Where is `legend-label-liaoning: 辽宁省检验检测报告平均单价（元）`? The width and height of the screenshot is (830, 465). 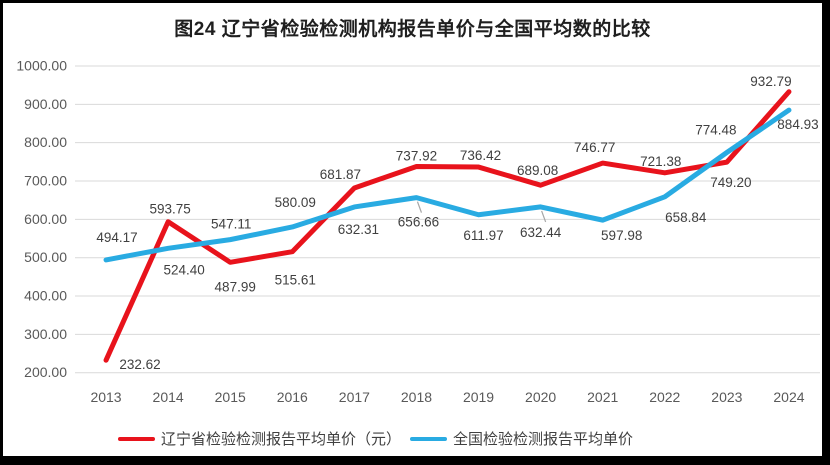 legend-label-liaoning: 辽宁省检验检测报告平均单价（元） is located at coordinates (280, 439).